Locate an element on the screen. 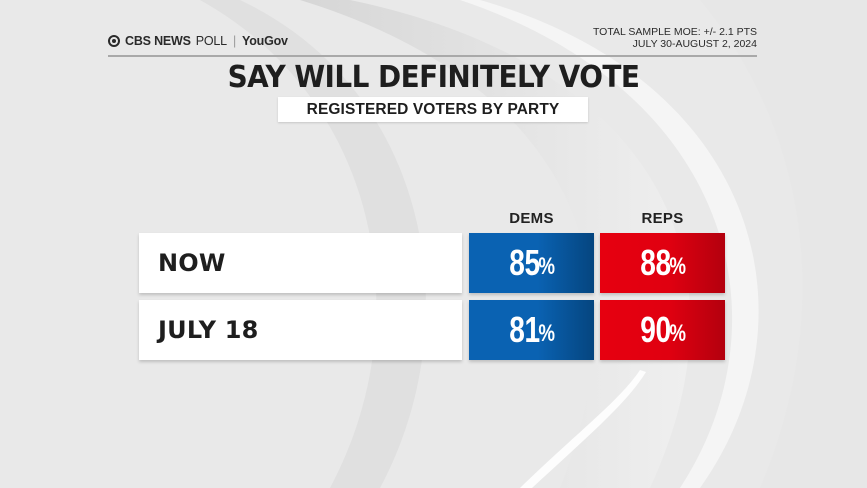 The width and height of the screenshot is (867, 488). value: 88 is located at coordinates (656, 262).